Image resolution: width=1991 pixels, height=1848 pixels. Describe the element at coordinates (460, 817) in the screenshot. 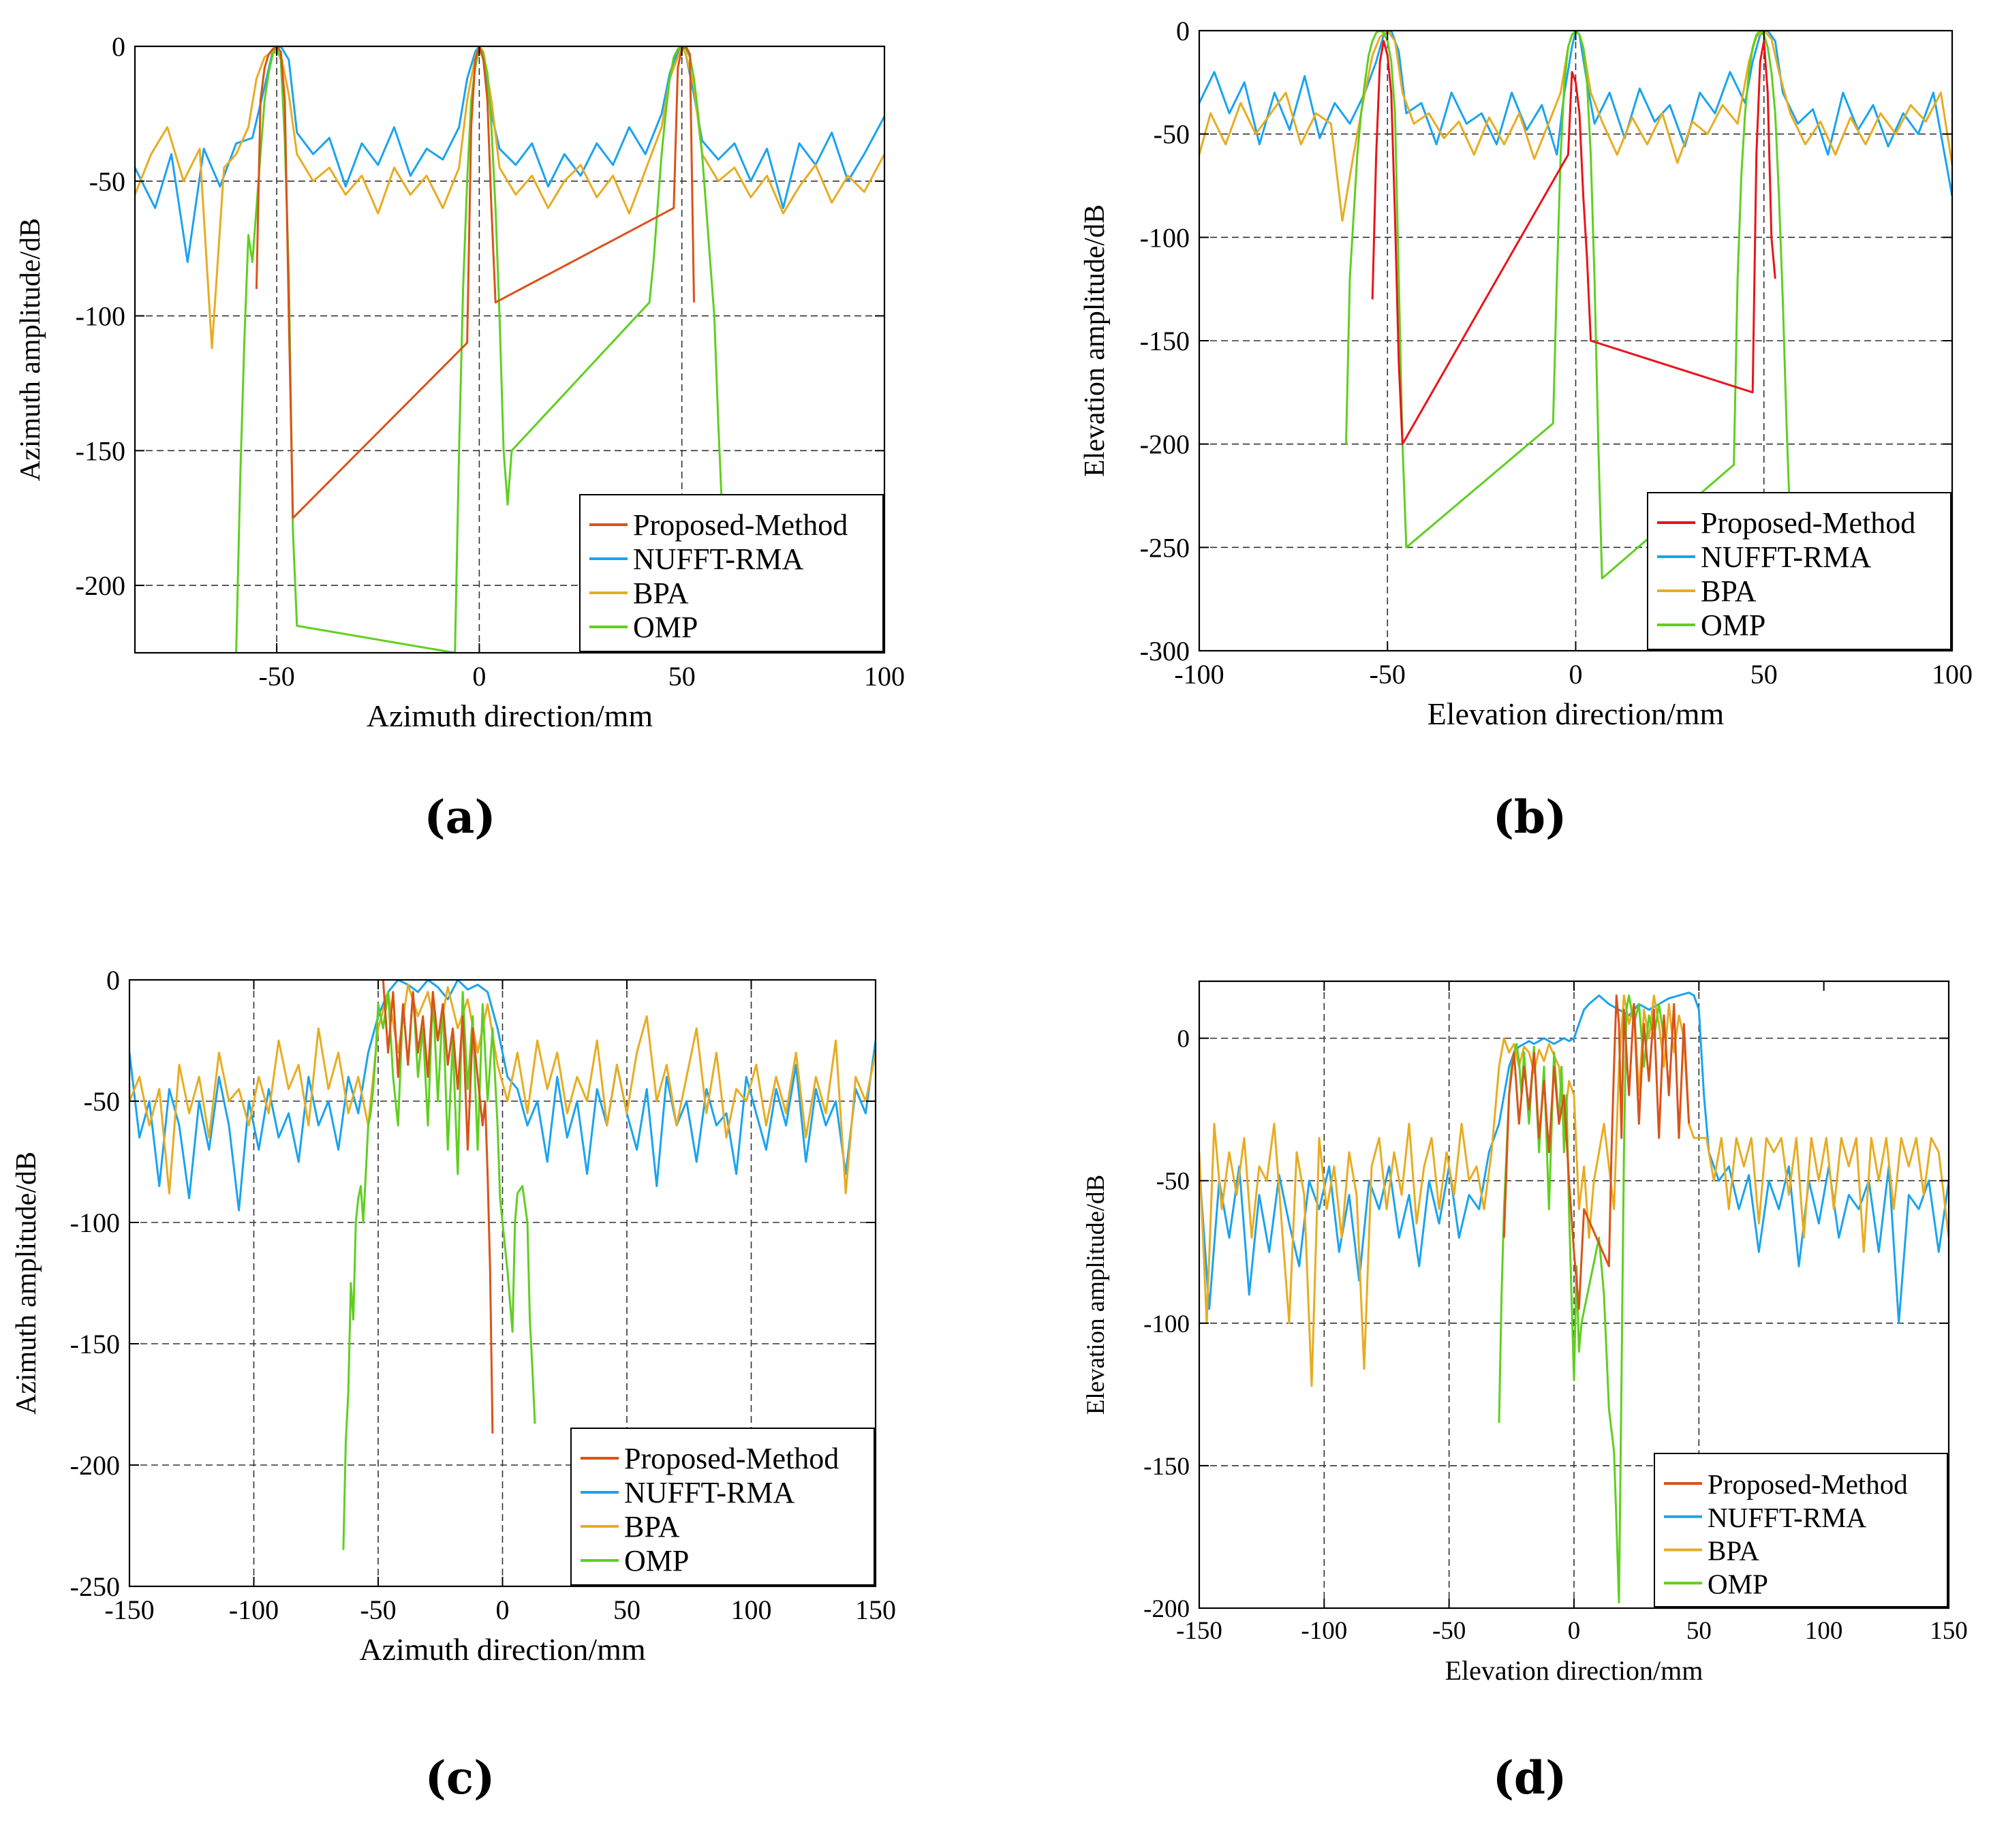

I see `panel-label-a: (a)` at that location.